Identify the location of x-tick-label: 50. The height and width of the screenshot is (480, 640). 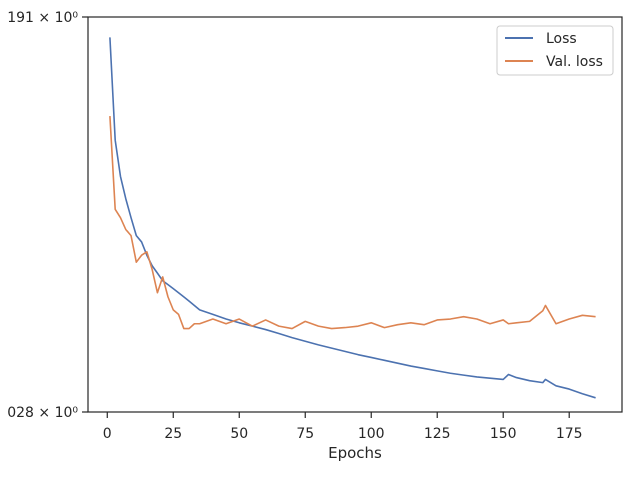
(239, 434).